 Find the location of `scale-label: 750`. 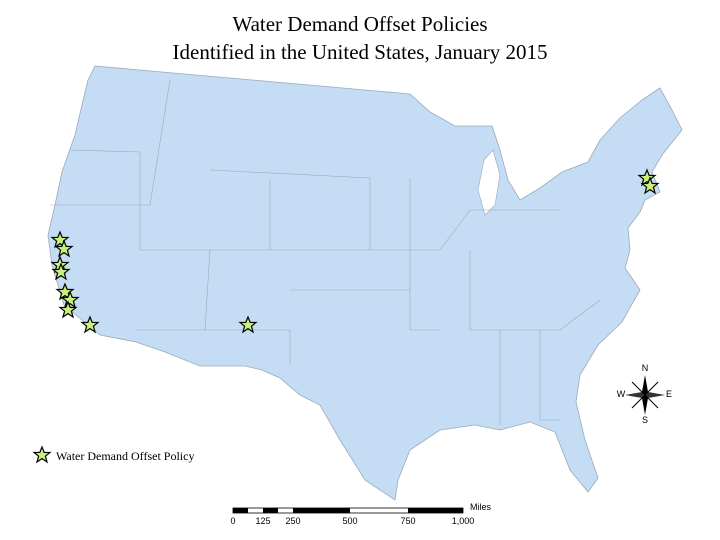

scale-label: 750 is located at coordinates (407, 521).